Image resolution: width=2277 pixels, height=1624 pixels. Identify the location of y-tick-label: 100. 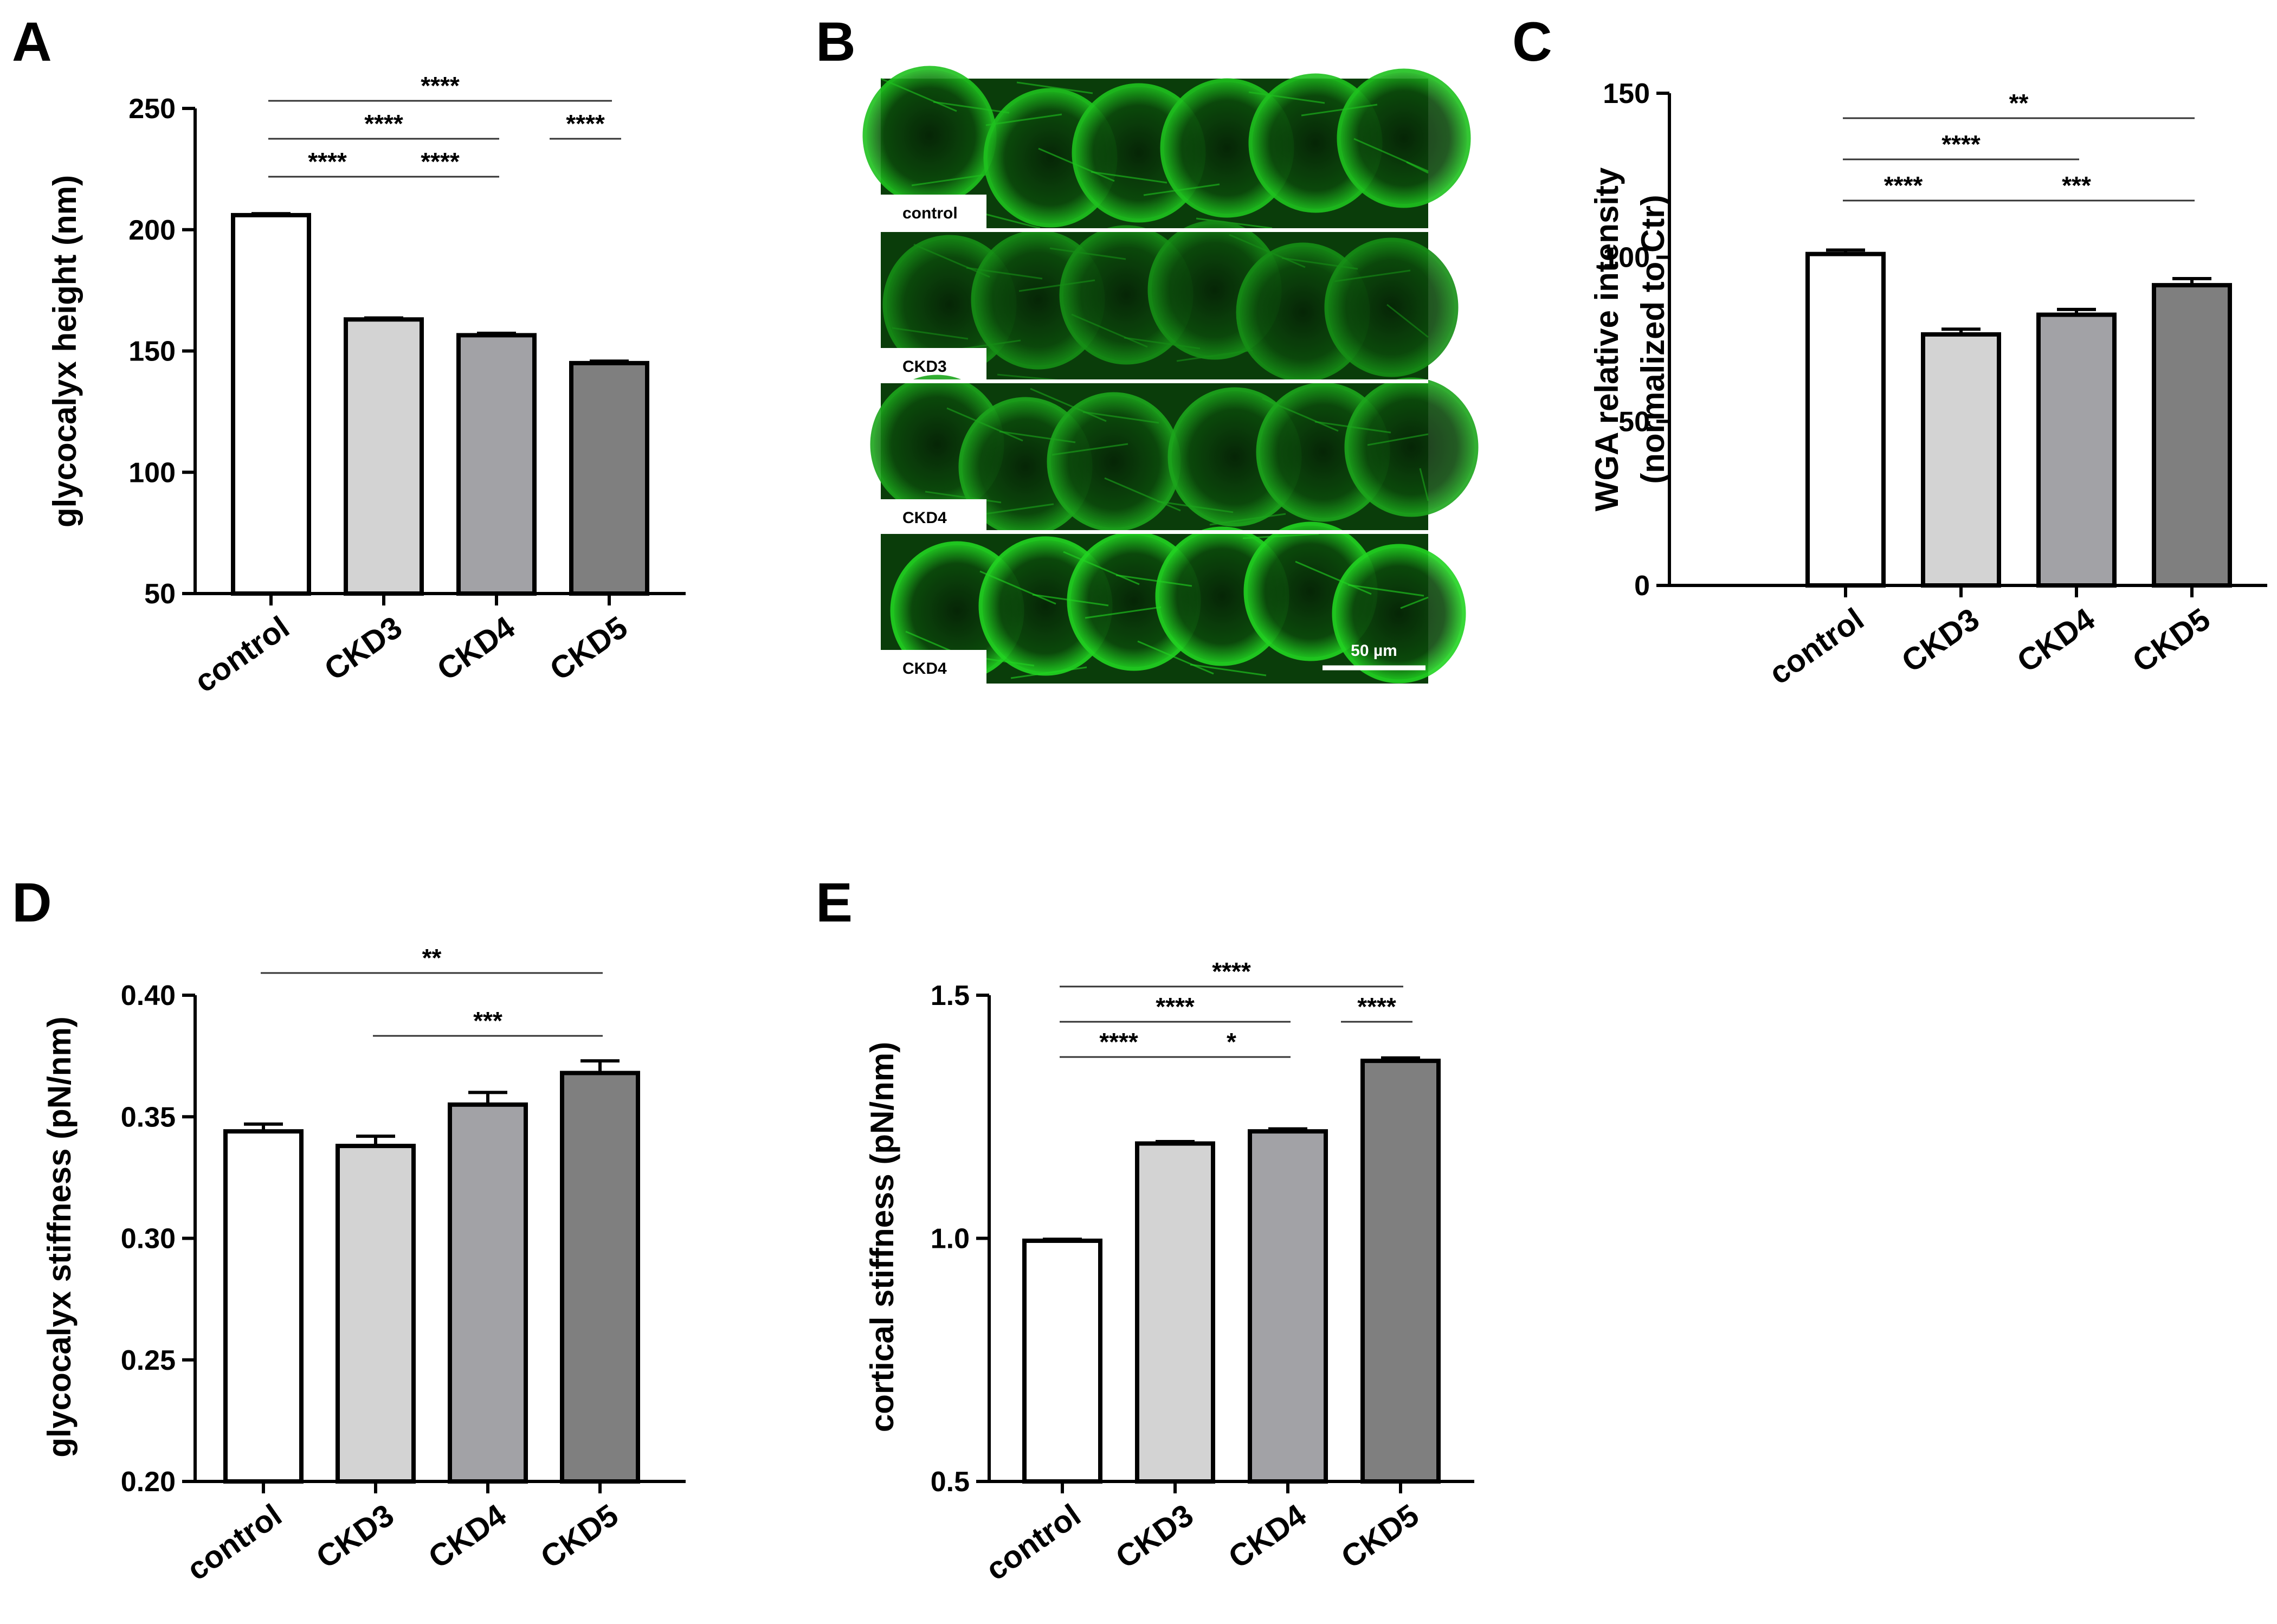
(1626, 258).